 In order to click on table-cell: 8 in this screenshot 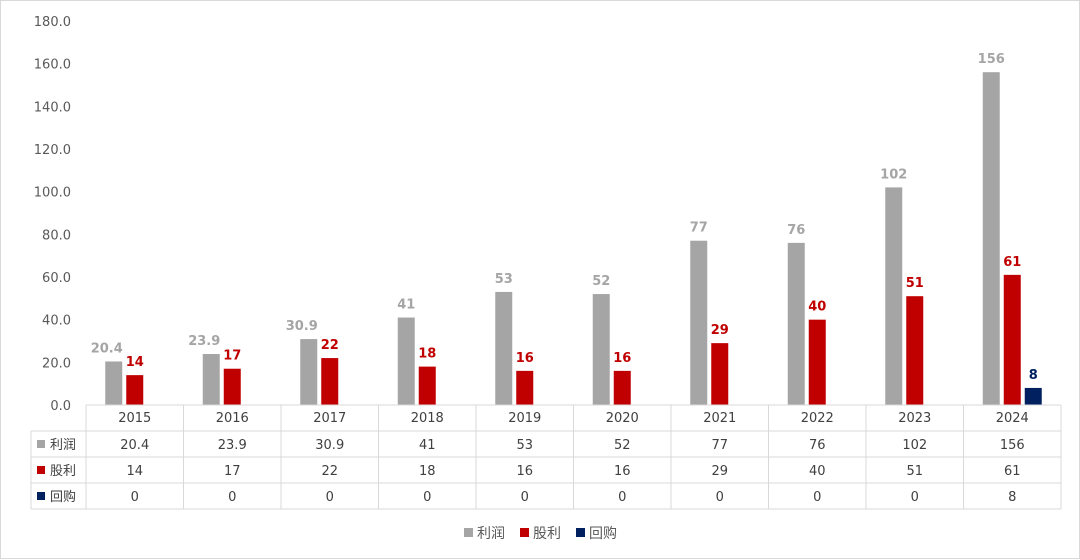, I will do `click(1012, 497)`.